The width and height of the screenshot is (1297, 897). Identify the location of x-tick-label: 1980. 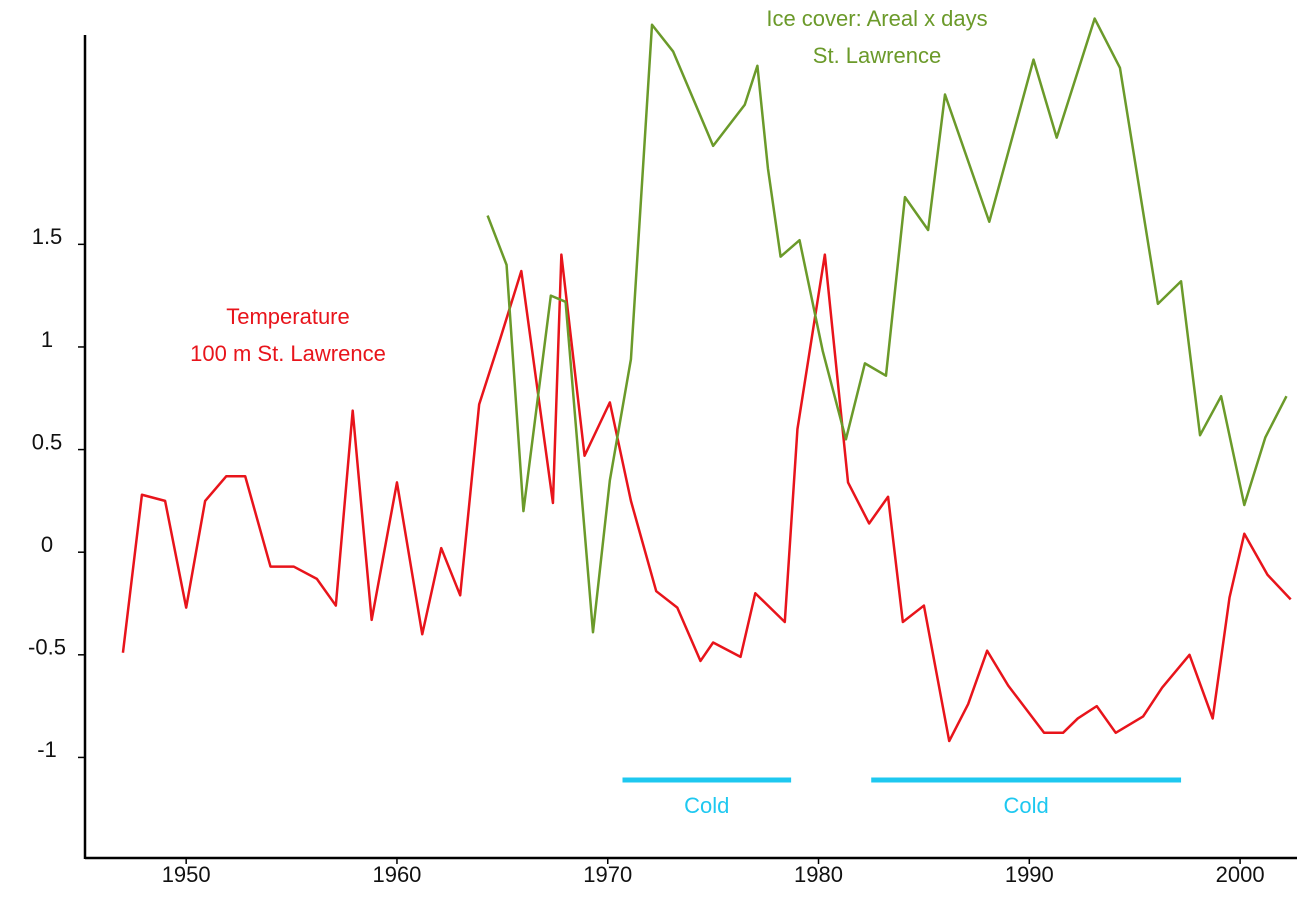
(818, 874).